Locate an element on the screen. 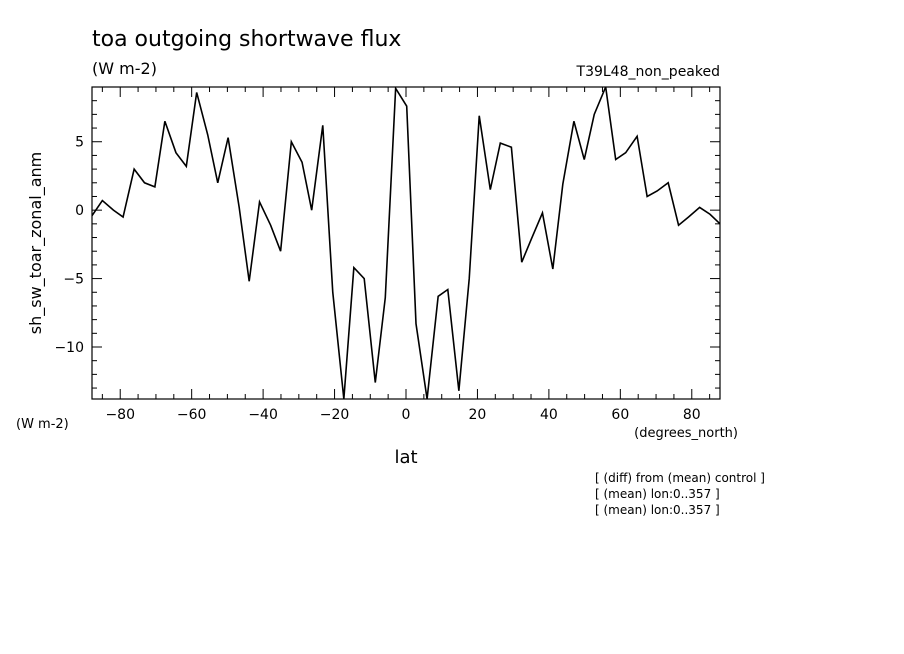 The height and width of the screenshot is (654, 904). x-tick-label: −40 is located at coordinates (263, 415).